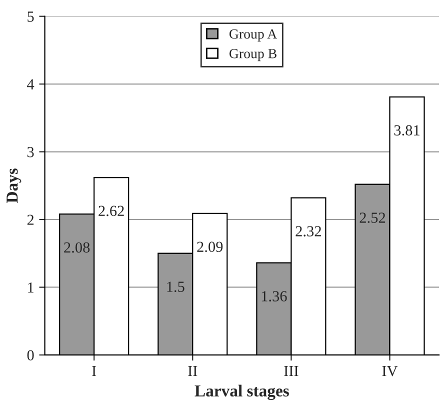 The width and height of the screenshot is (448, 408). What do you see at coordinates (274, 296) in the screenshot?
I see `data-label: 1.36` at bounding box center [274, 296].